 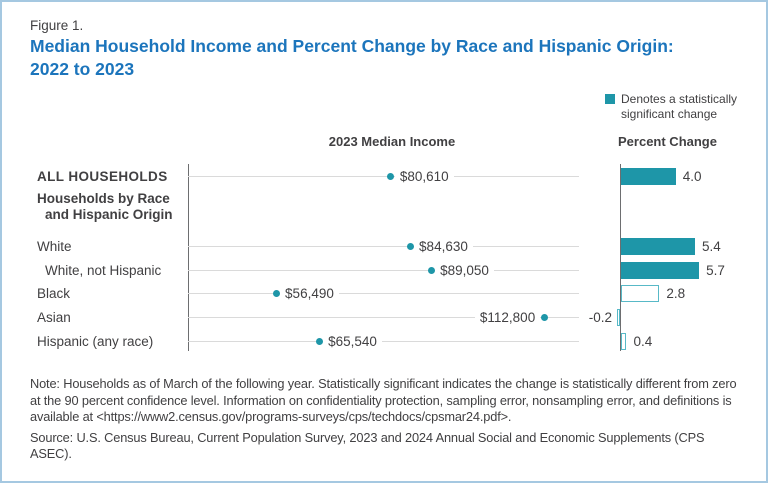 What do you see at coordinates (109, 214) in the screenshot?
I see `section-label-line2: and Hispanic Origin` at bounding box center [109, 214].